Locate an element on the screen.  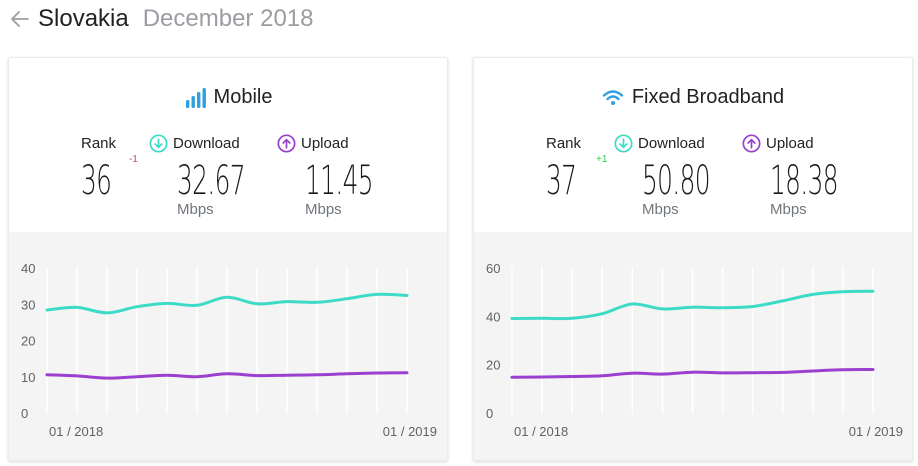
upload-metric: Upload 11.45 Mbps is located at coordinates (346, 175).